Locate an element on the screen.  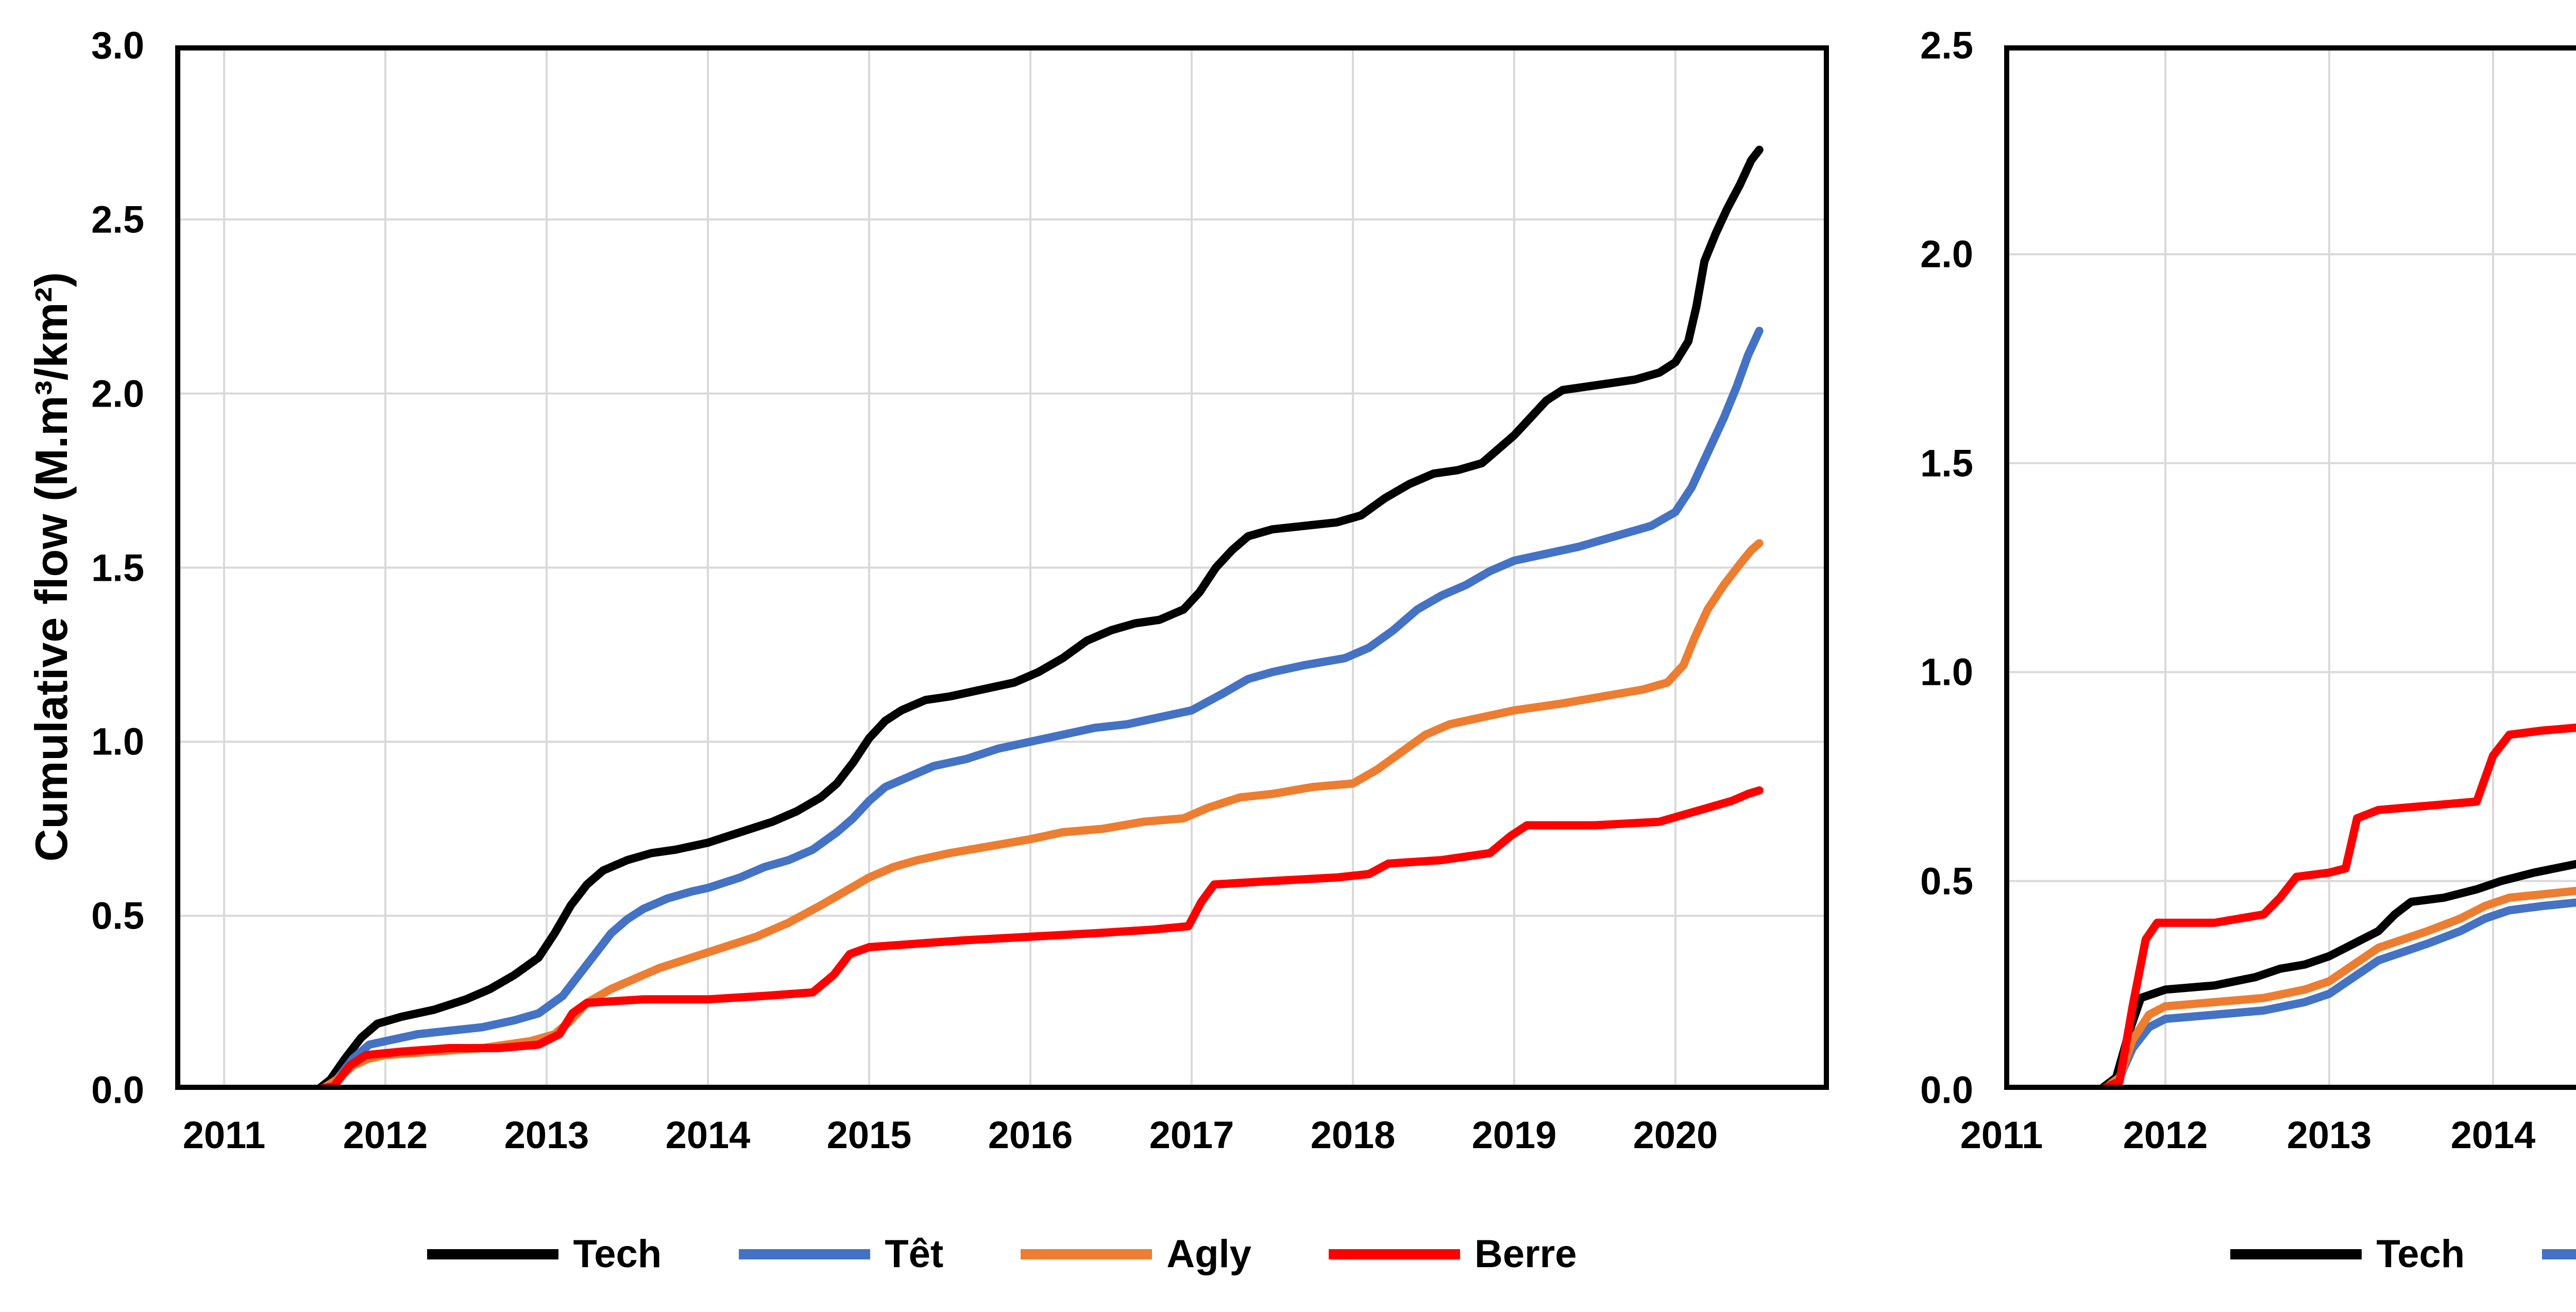
x-tick-label: 2020 is located at coordinates (1675, 1135).